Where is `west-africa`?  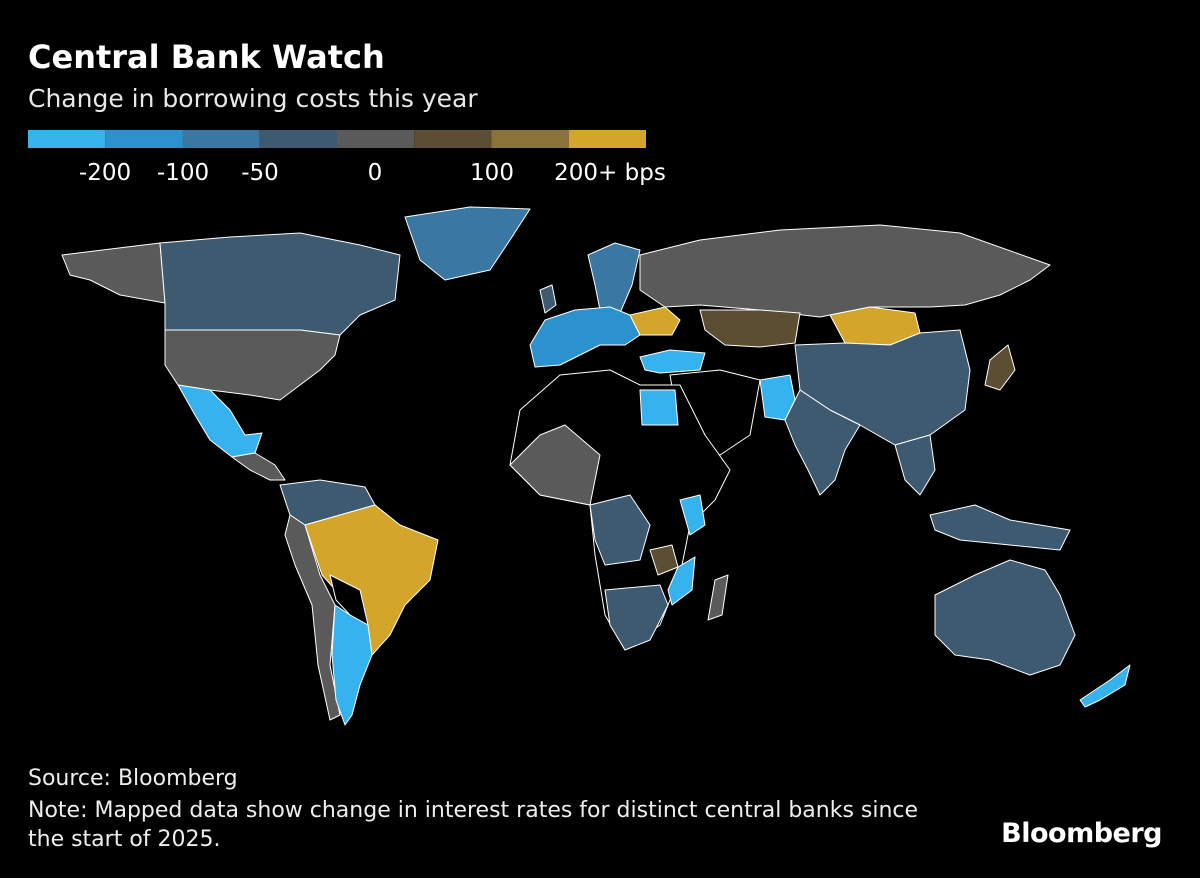 west-africa is located at coordinates (555, 465).